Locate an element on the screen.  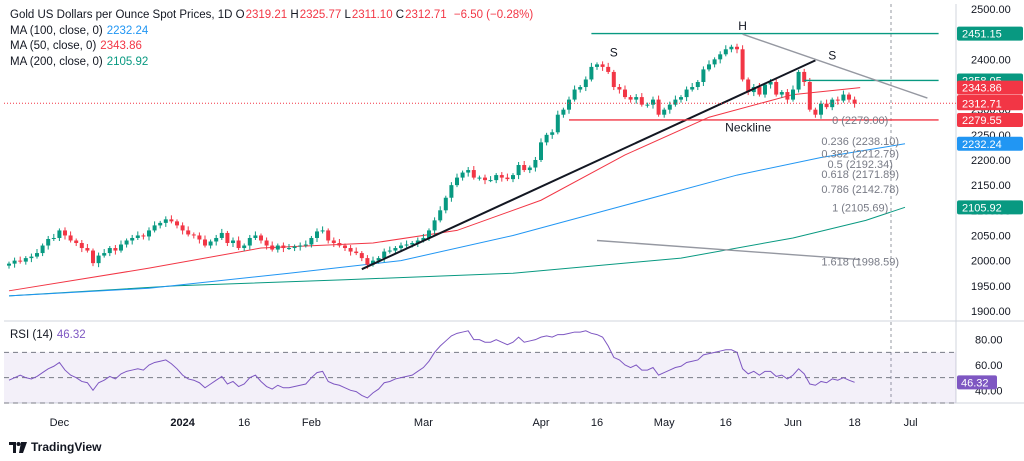
price-tag-label: 2343.86 is located at coordinates (982, 89).